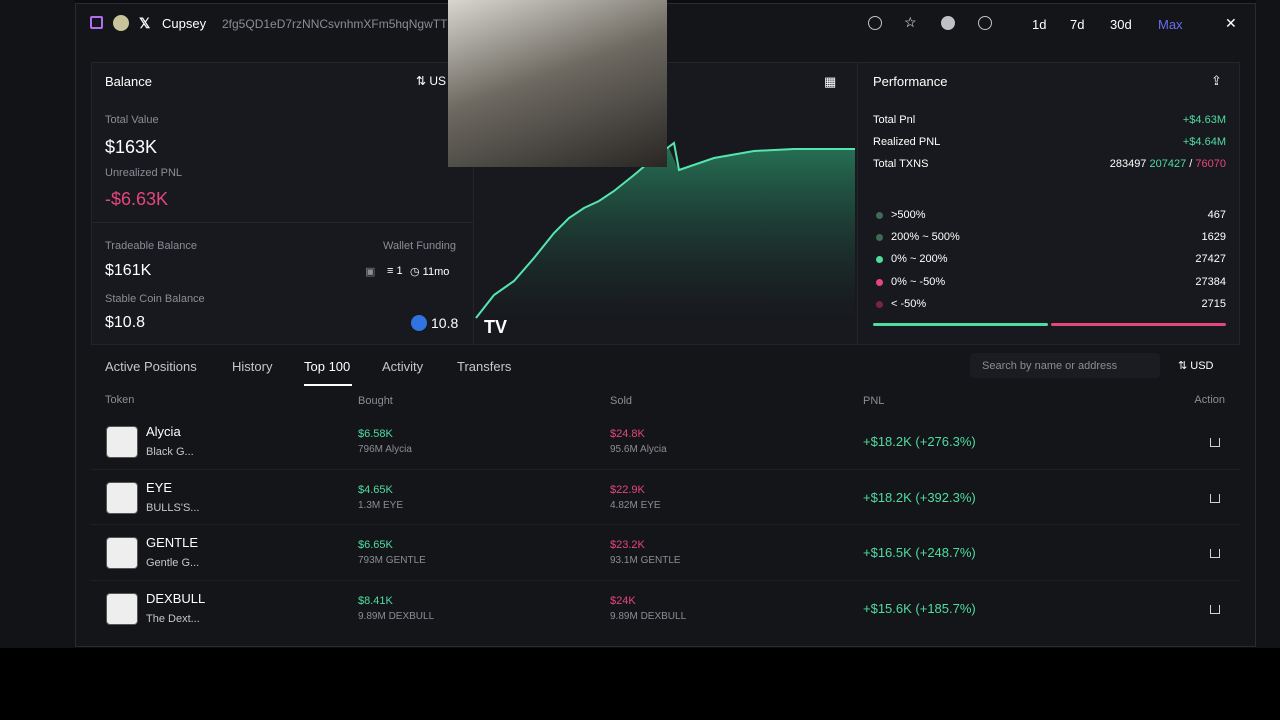  Describe the element at coordinates (1210, 164) in the screenshot. I see `txns-sell: 76070` at that location.